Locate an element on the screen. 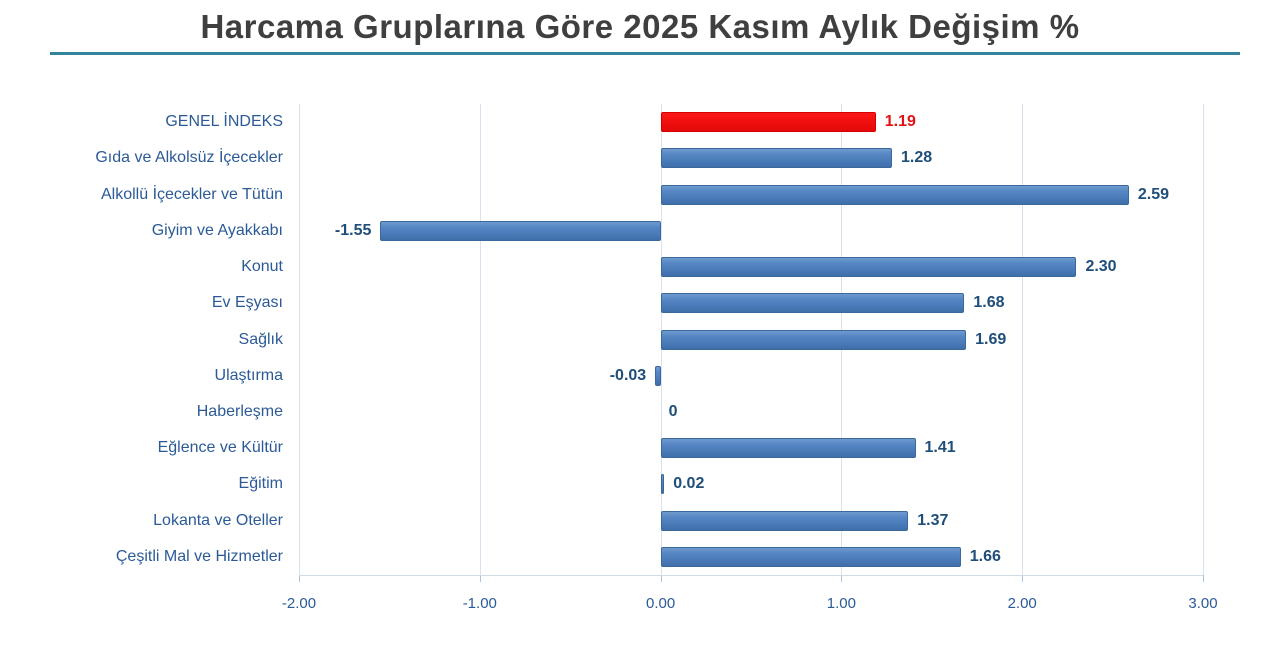  value-label: 0.02 is located at coordinates (689, 484).